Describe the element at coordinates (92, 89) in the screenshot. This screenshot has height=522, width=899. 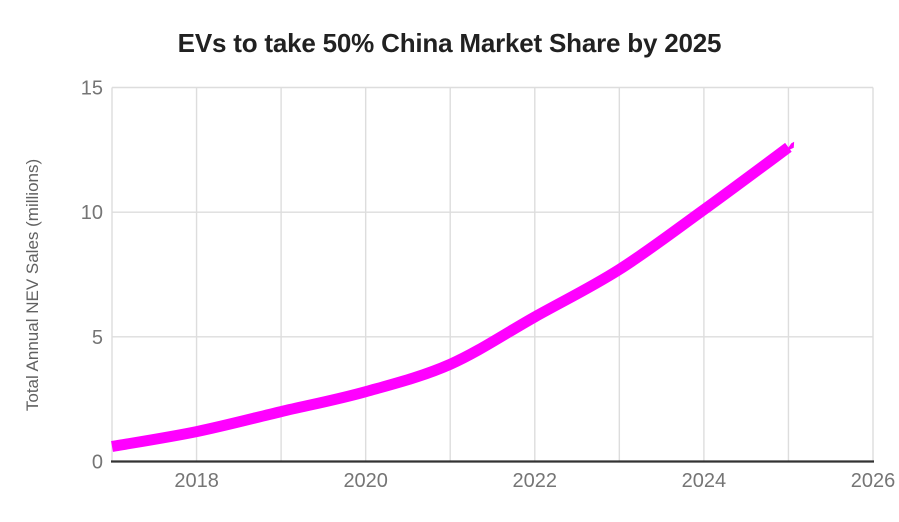
I see `y-tick-label: 15` at that location.